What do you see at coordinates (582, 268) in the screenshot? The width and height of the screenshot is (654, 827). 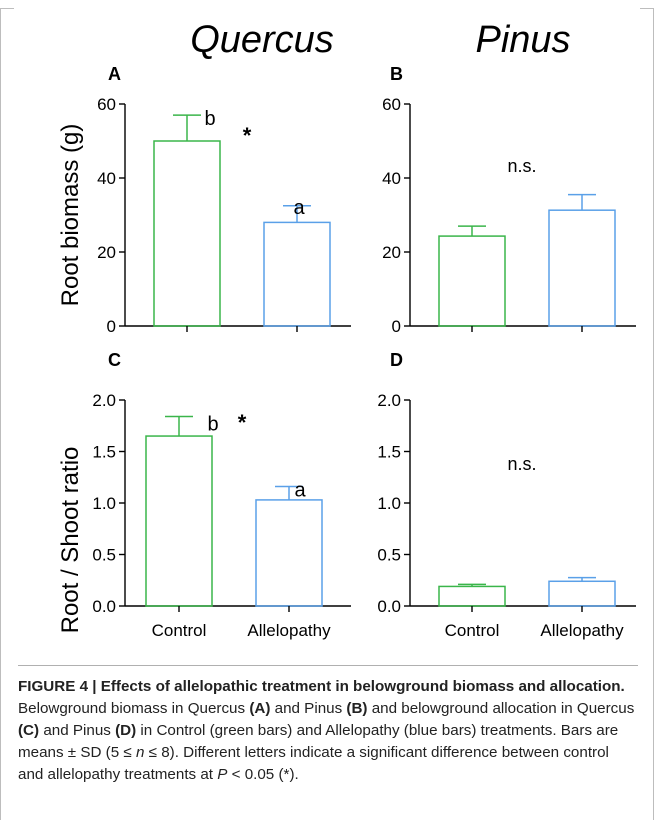 I see `panel-b-bar-allelopathy` at bounding box center [582, 268].